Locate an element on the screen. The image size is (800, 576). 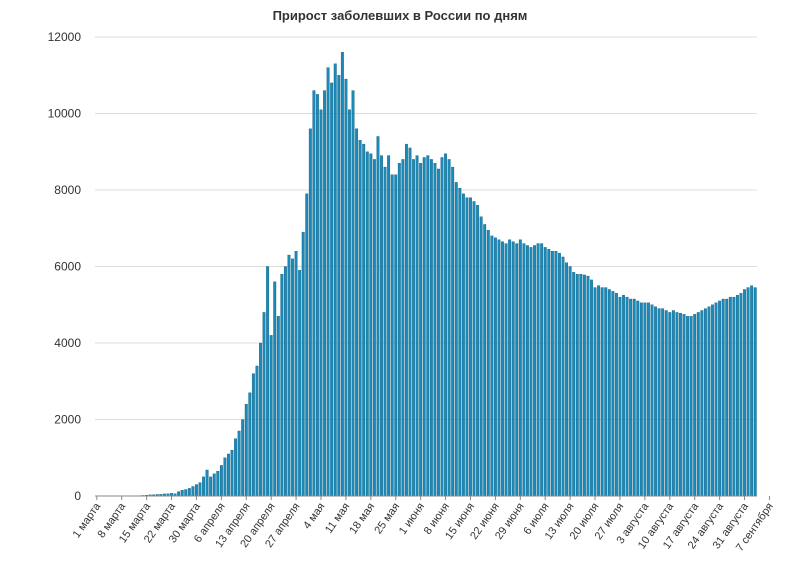
y-tick-label: 4000 is located at coordinates (67, 343).